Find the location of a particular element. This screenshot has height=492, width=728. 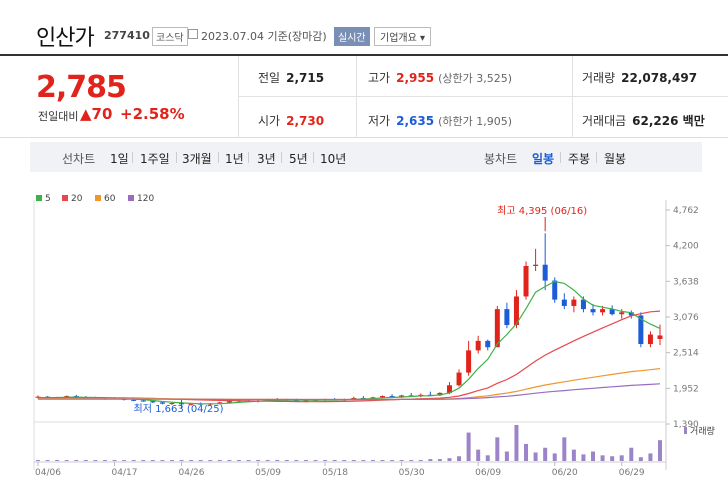

volume-value: 22,078,497 is located at coordinates (659, 78).